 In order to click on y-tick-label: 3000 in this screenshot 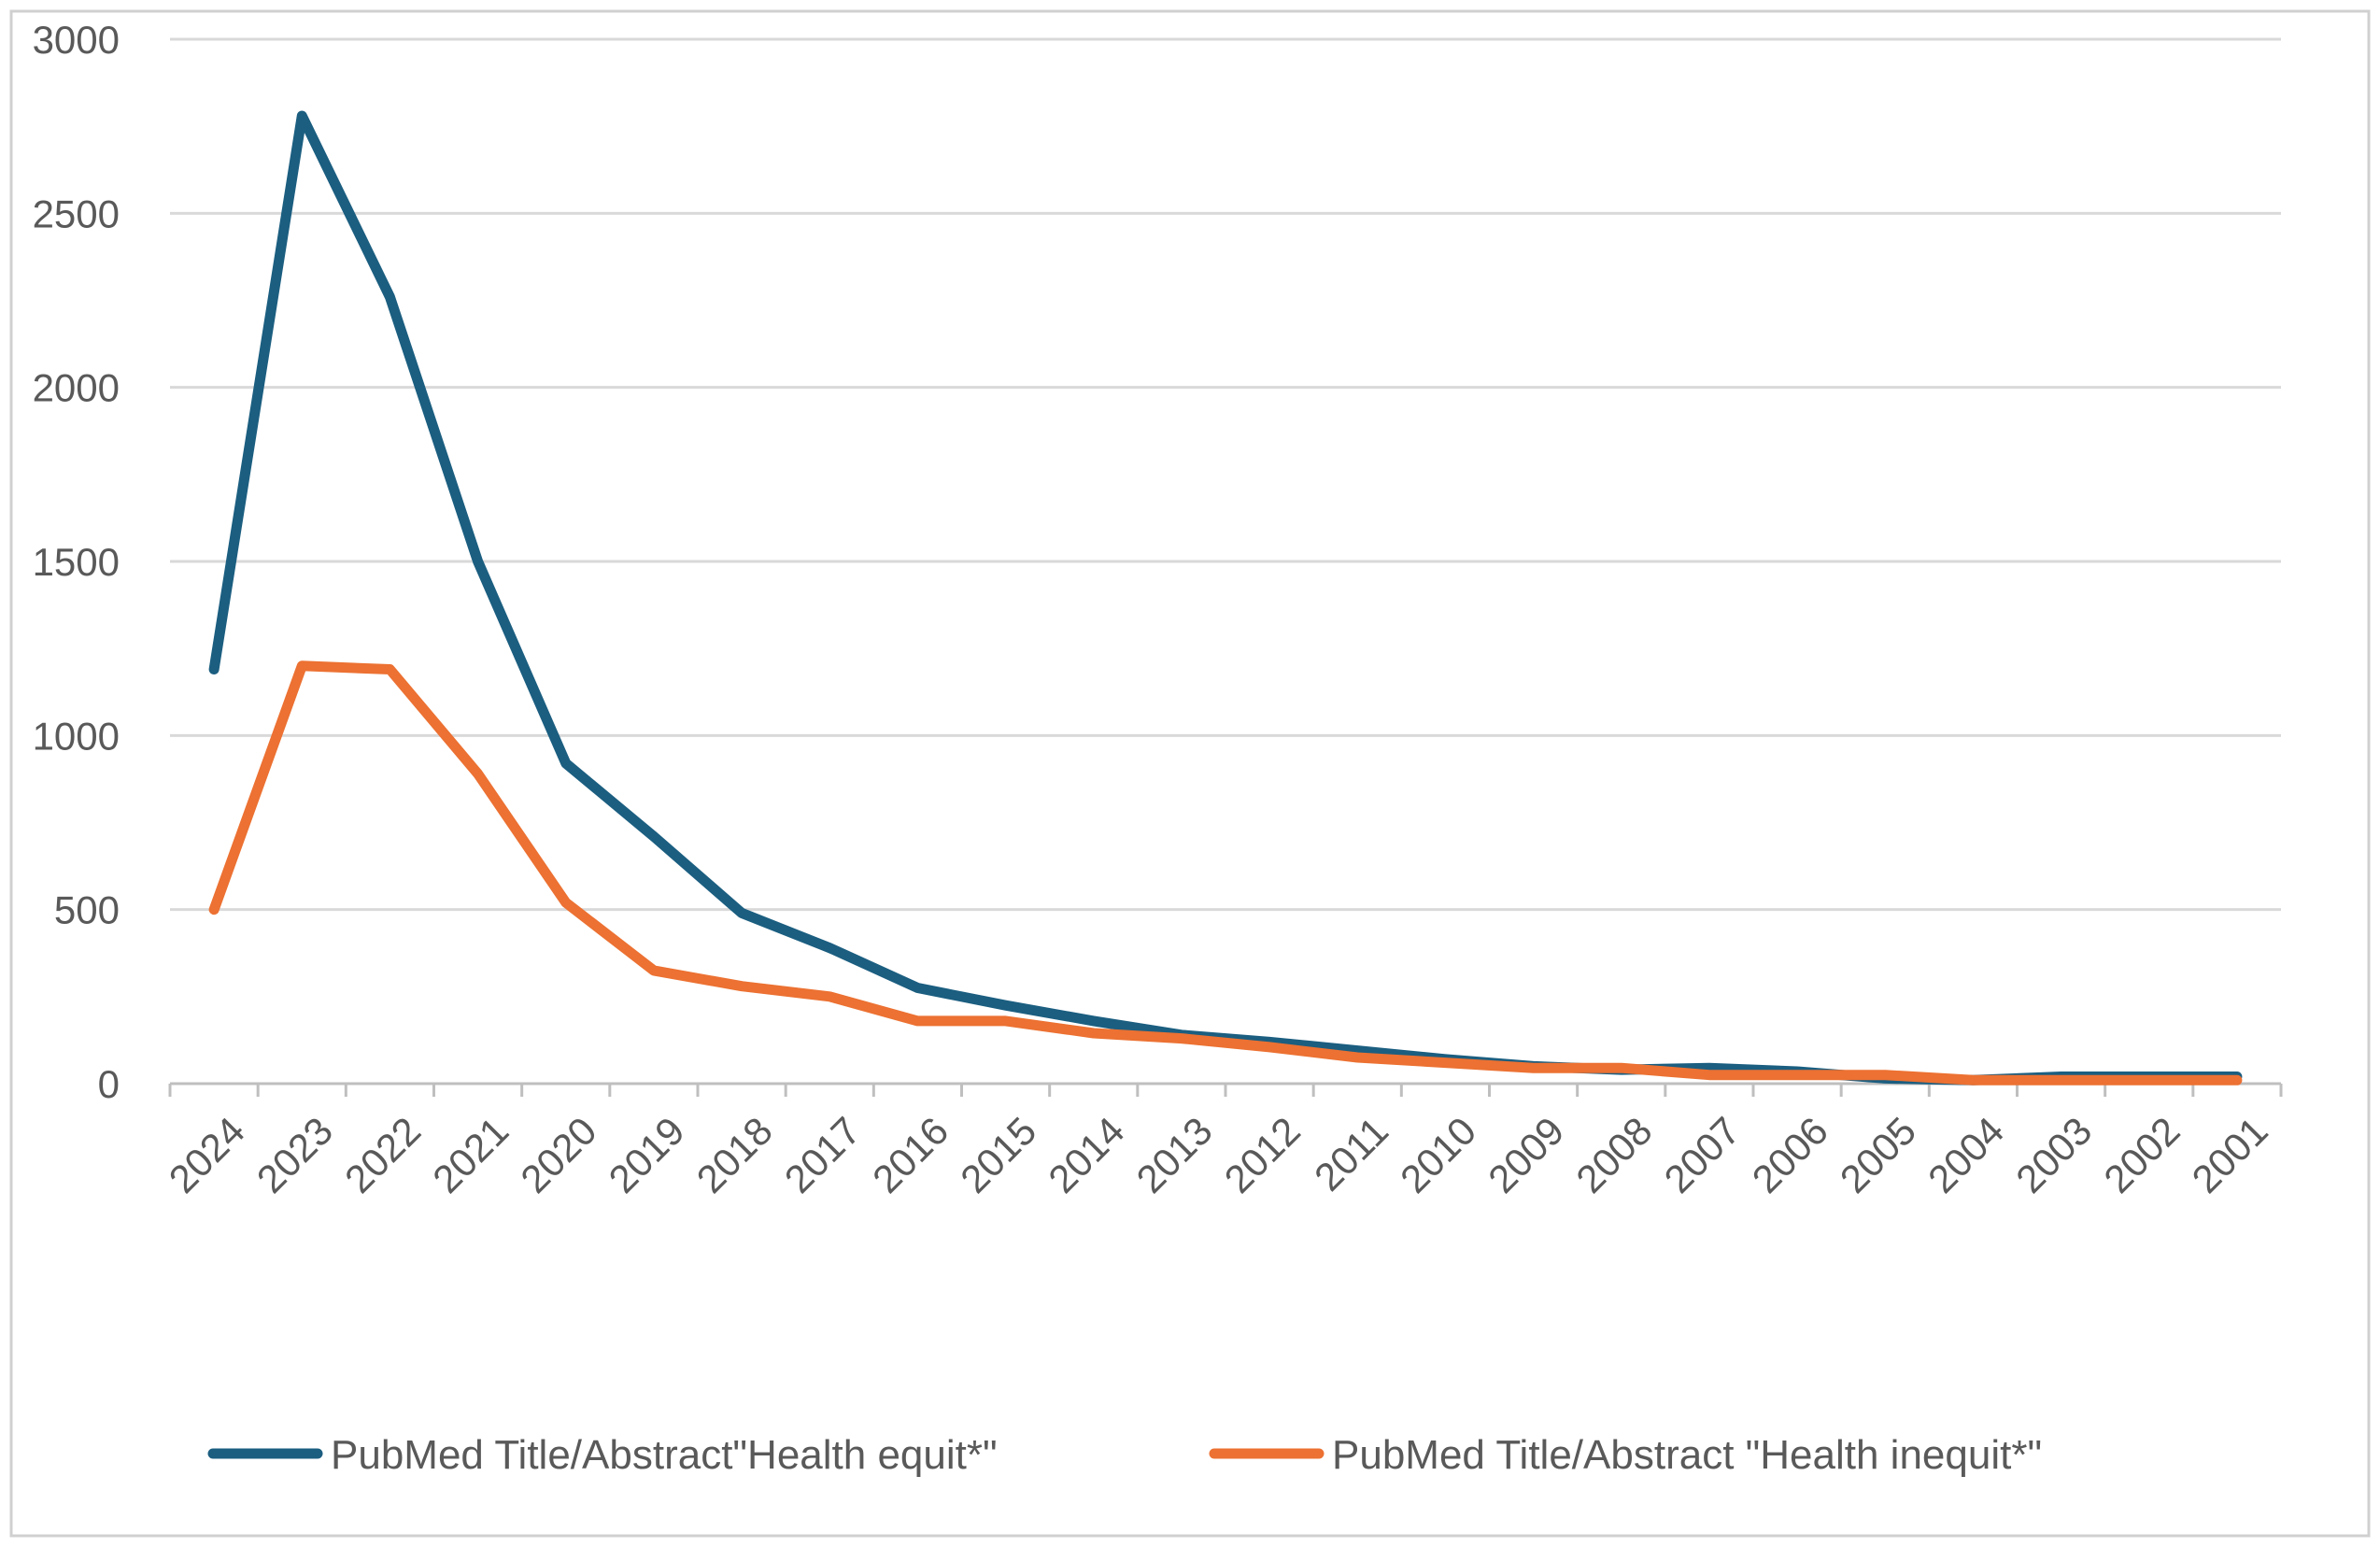, I will do `click(76, 40)`.